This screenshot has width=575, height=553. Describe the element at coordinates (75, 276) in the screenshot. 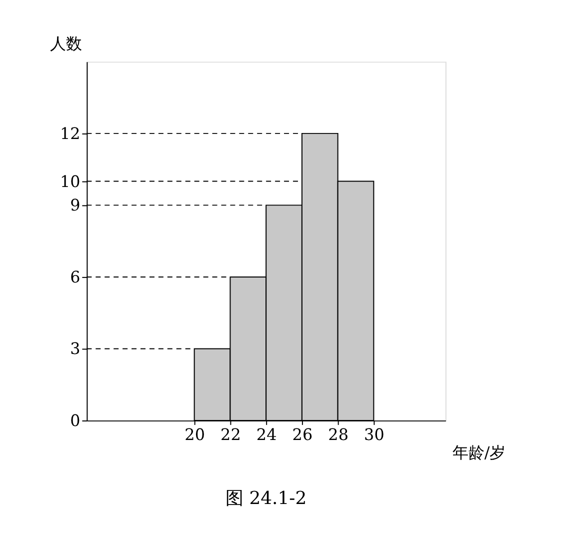

I see `y-tick-label: 6` at that location.